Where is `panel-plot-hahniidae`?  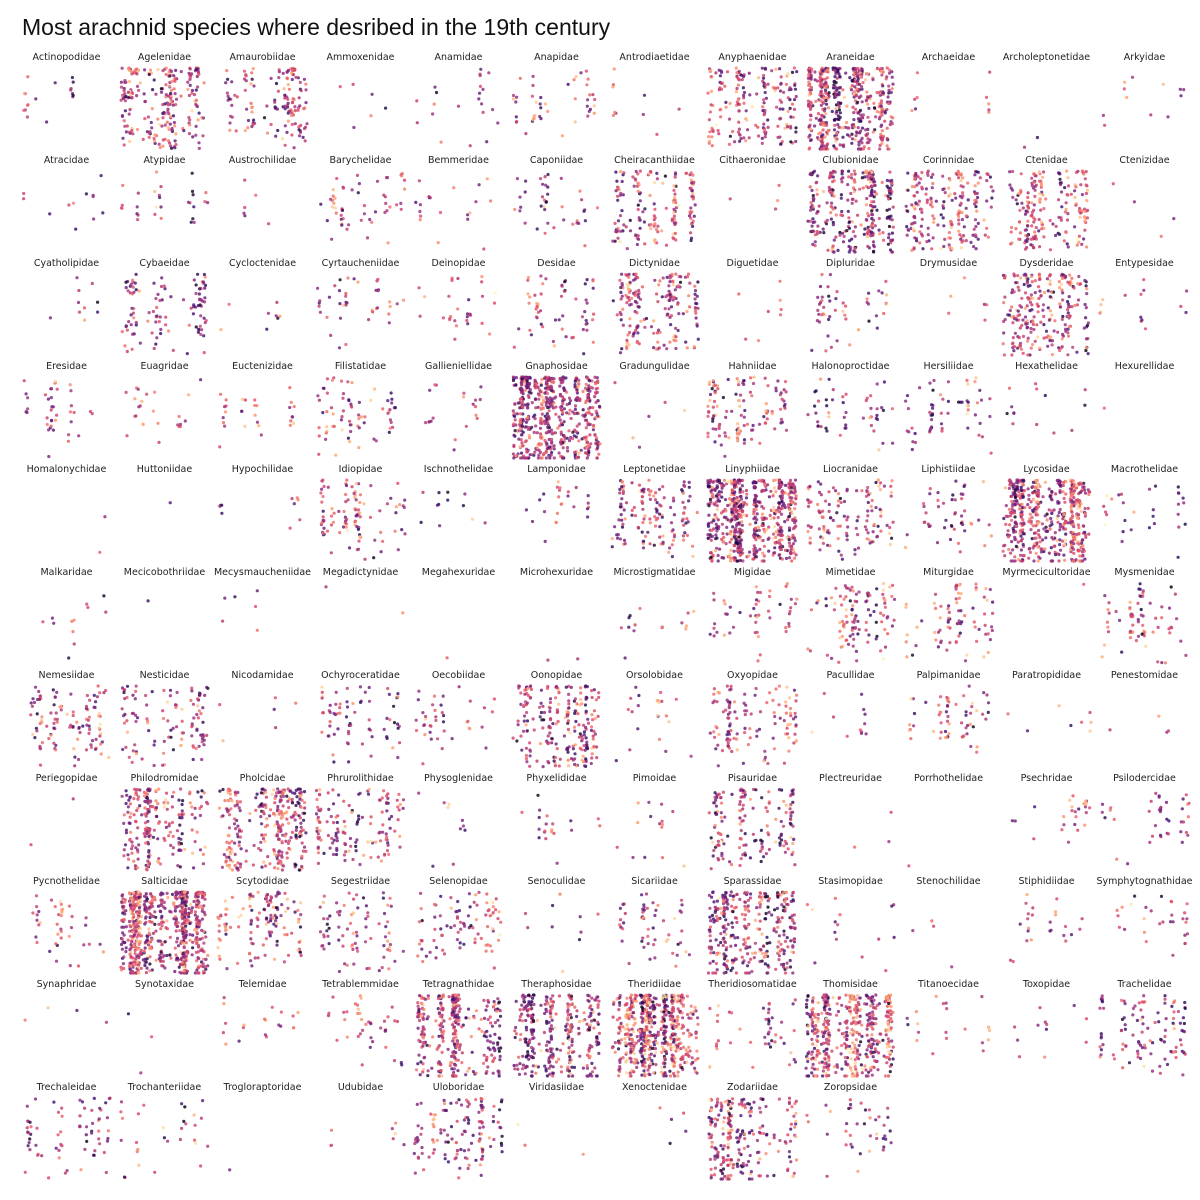 panel-plot-hahniidae is located at coordinates (747, 416).